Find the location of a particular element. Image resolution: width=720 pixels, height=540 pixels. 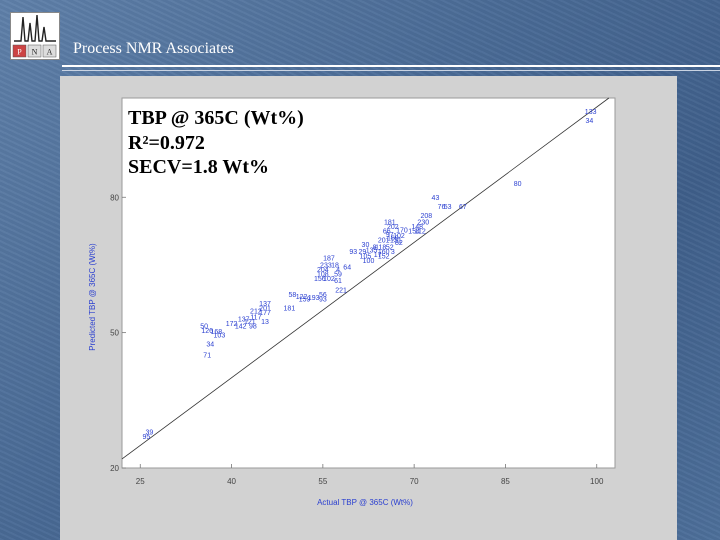

x-tick-label: 85 is located at coordinates (505, 481).